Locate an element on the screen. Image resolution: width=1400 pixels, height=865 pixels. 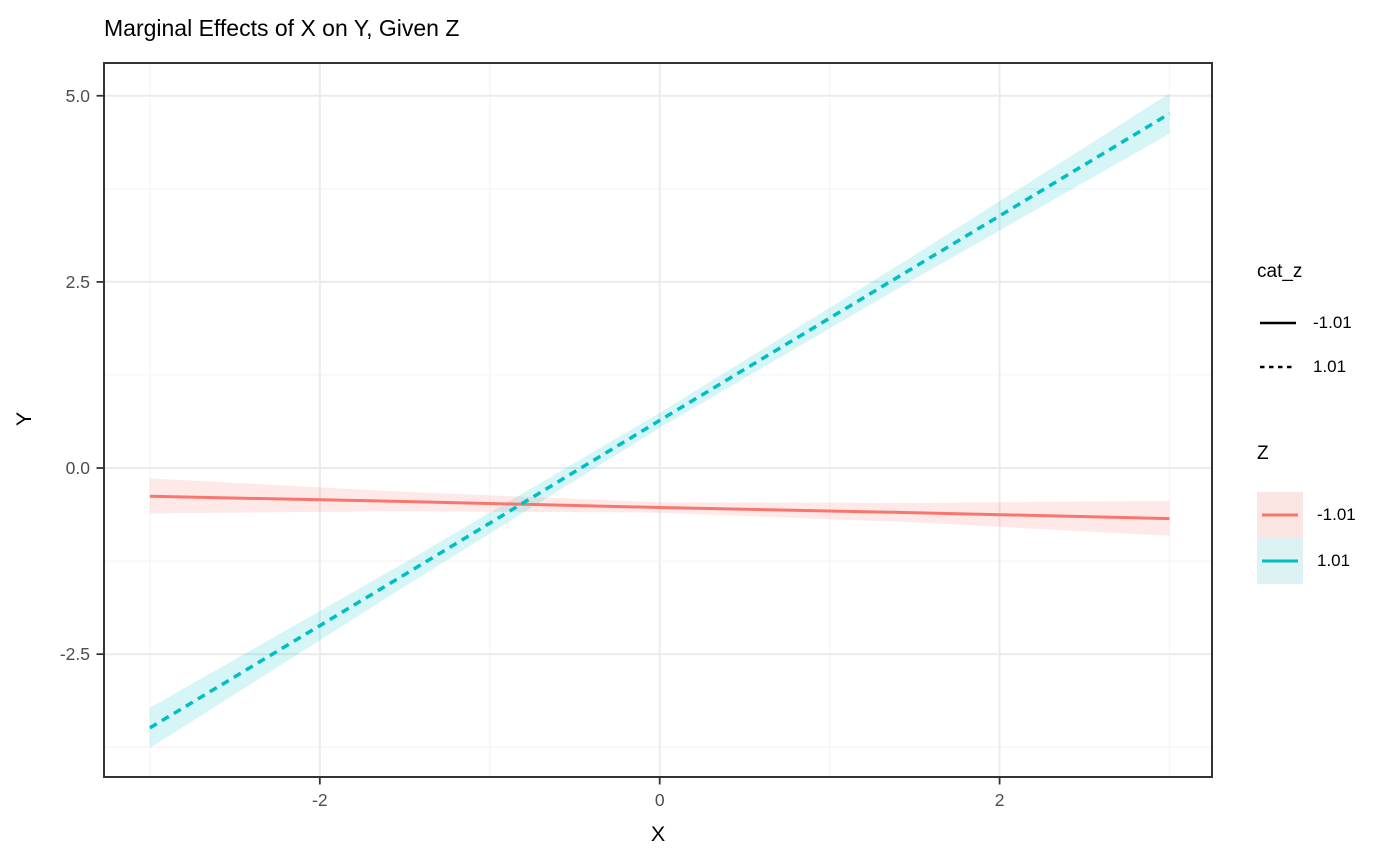
x-tick-label: 0 is located at coordinates (659, 800).